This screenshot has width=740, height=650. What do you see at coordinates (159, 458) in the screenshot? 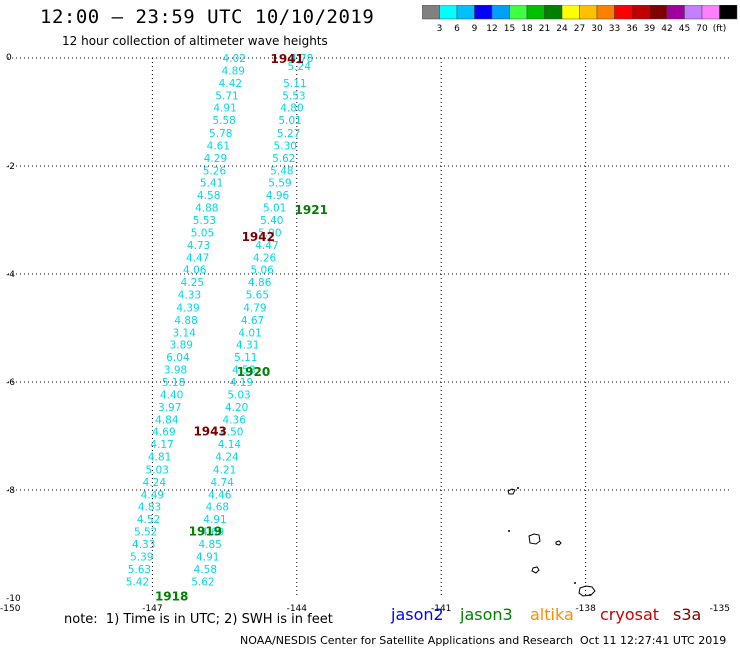
I see `wave-height-value: 4.81` at bounding box center [159, 458].